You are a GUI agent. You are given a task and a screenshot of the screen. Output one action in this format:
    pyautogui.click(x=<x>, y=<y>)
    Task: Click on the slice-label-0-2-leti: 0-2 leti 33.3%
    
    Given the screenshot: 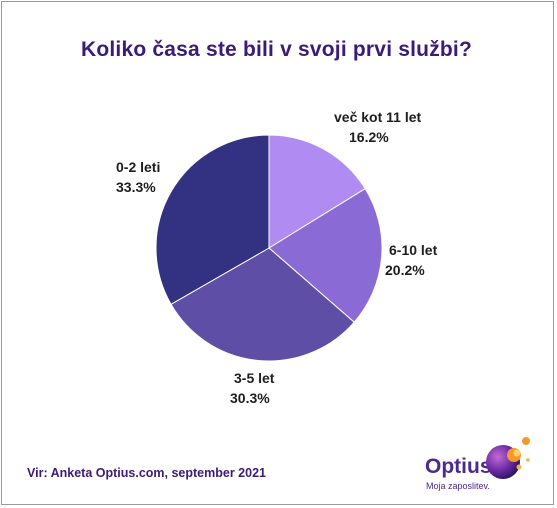 What is the action you would take?
    pyautogui.click(x=138, y=177)
    